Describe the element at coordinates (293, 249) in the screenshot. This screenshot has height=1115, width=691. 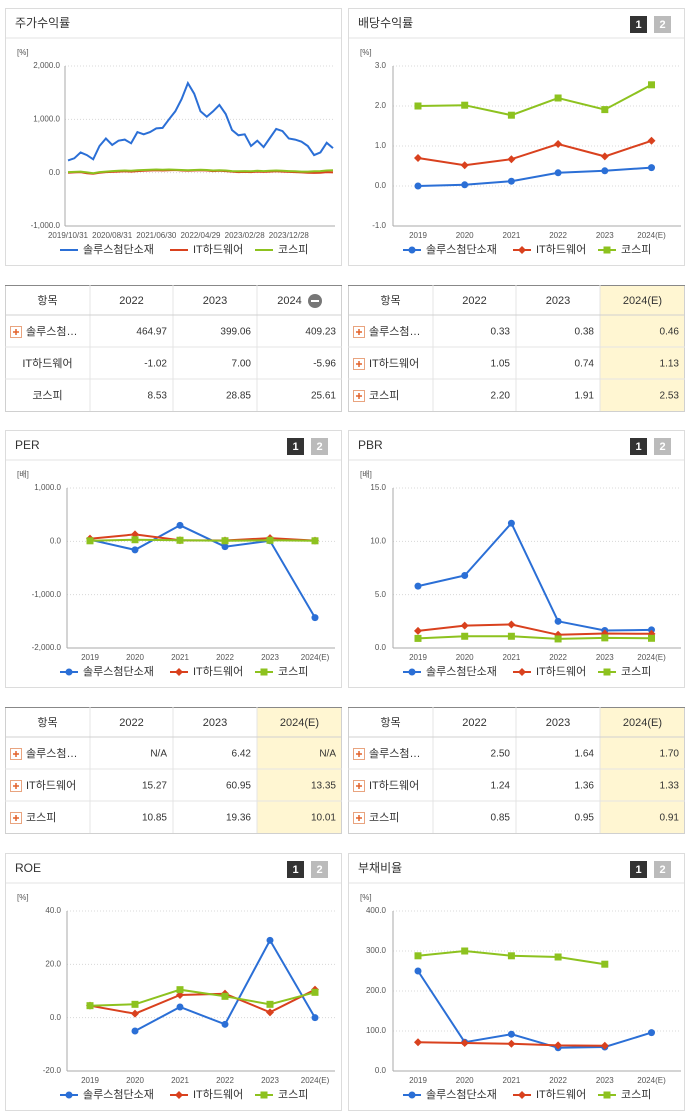
I see `legend-label: 코스피` at that location.